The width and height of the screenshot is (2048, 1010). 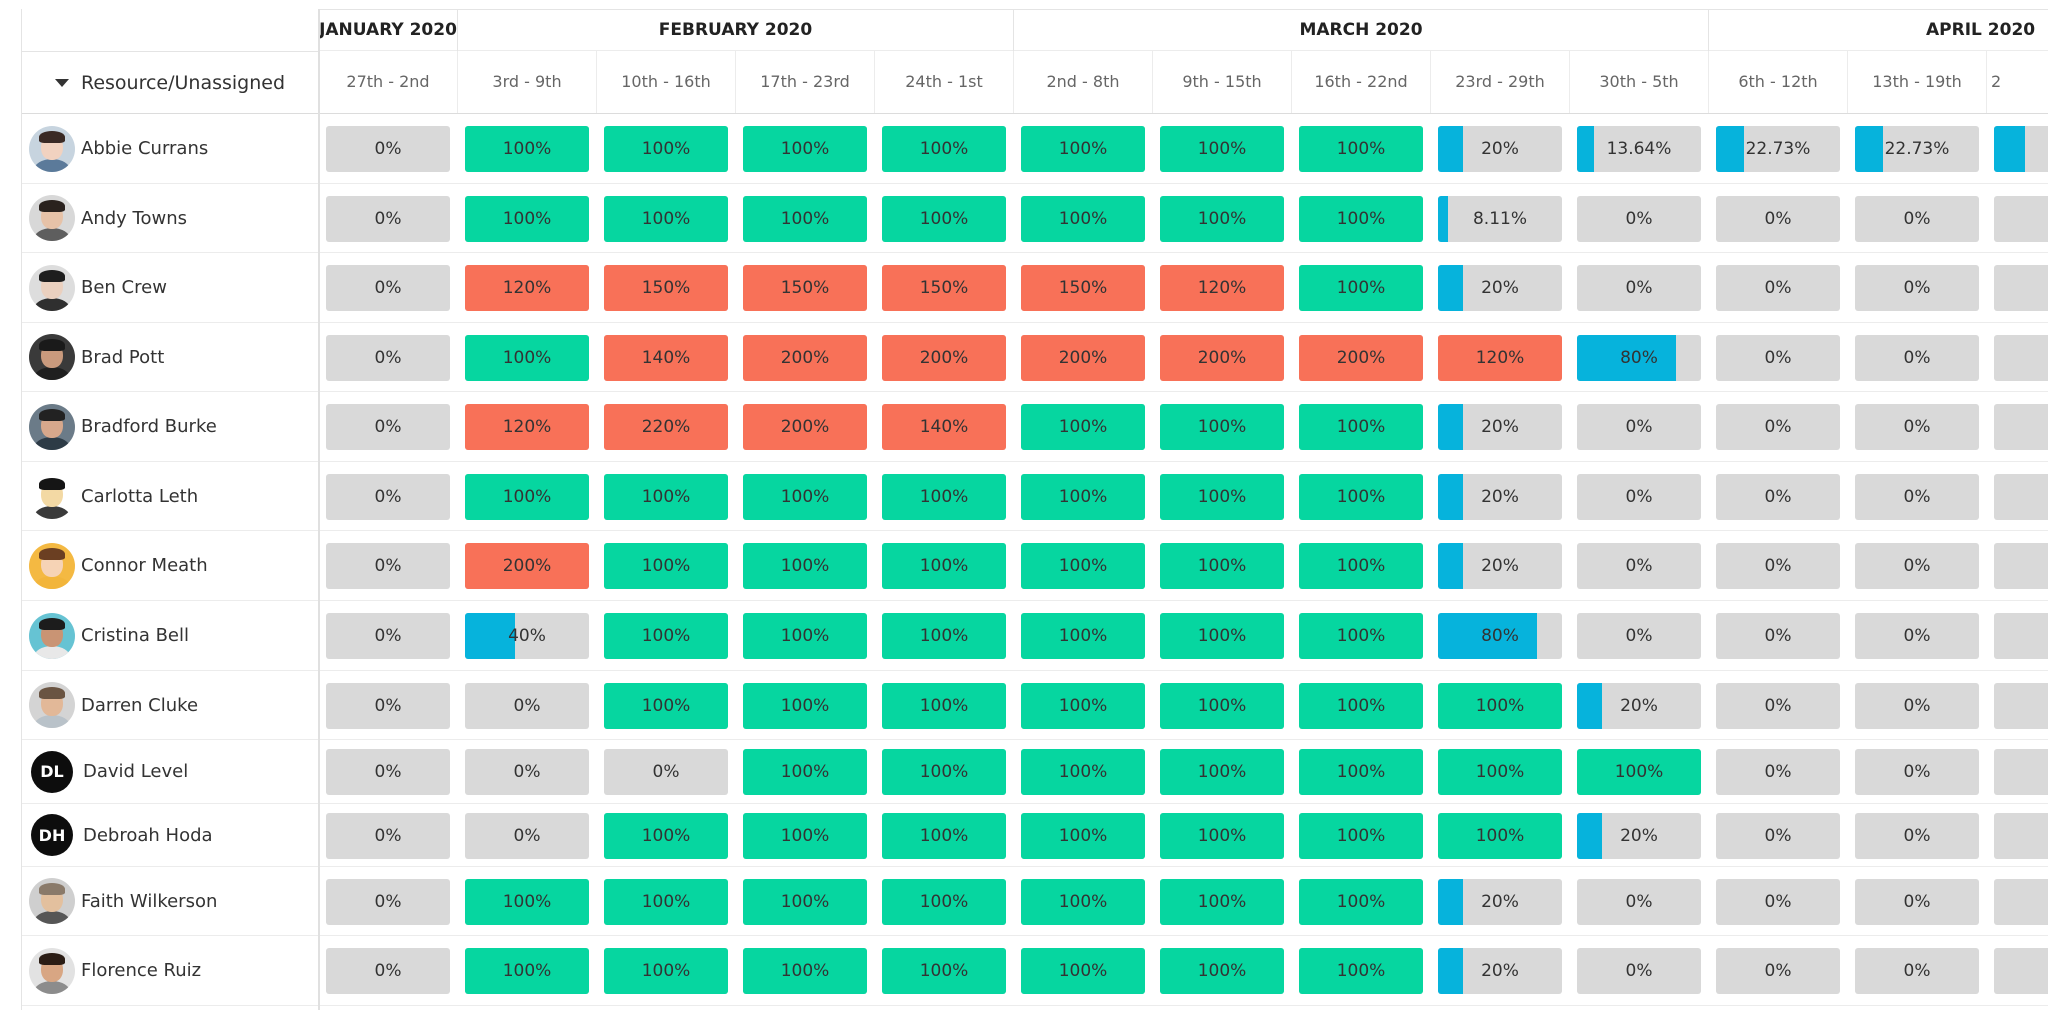 What do you see at coordinates (1361, 82) in the screenshot?
I see `week-header: 16th - 22nd` at bounding box center [1361, 82].